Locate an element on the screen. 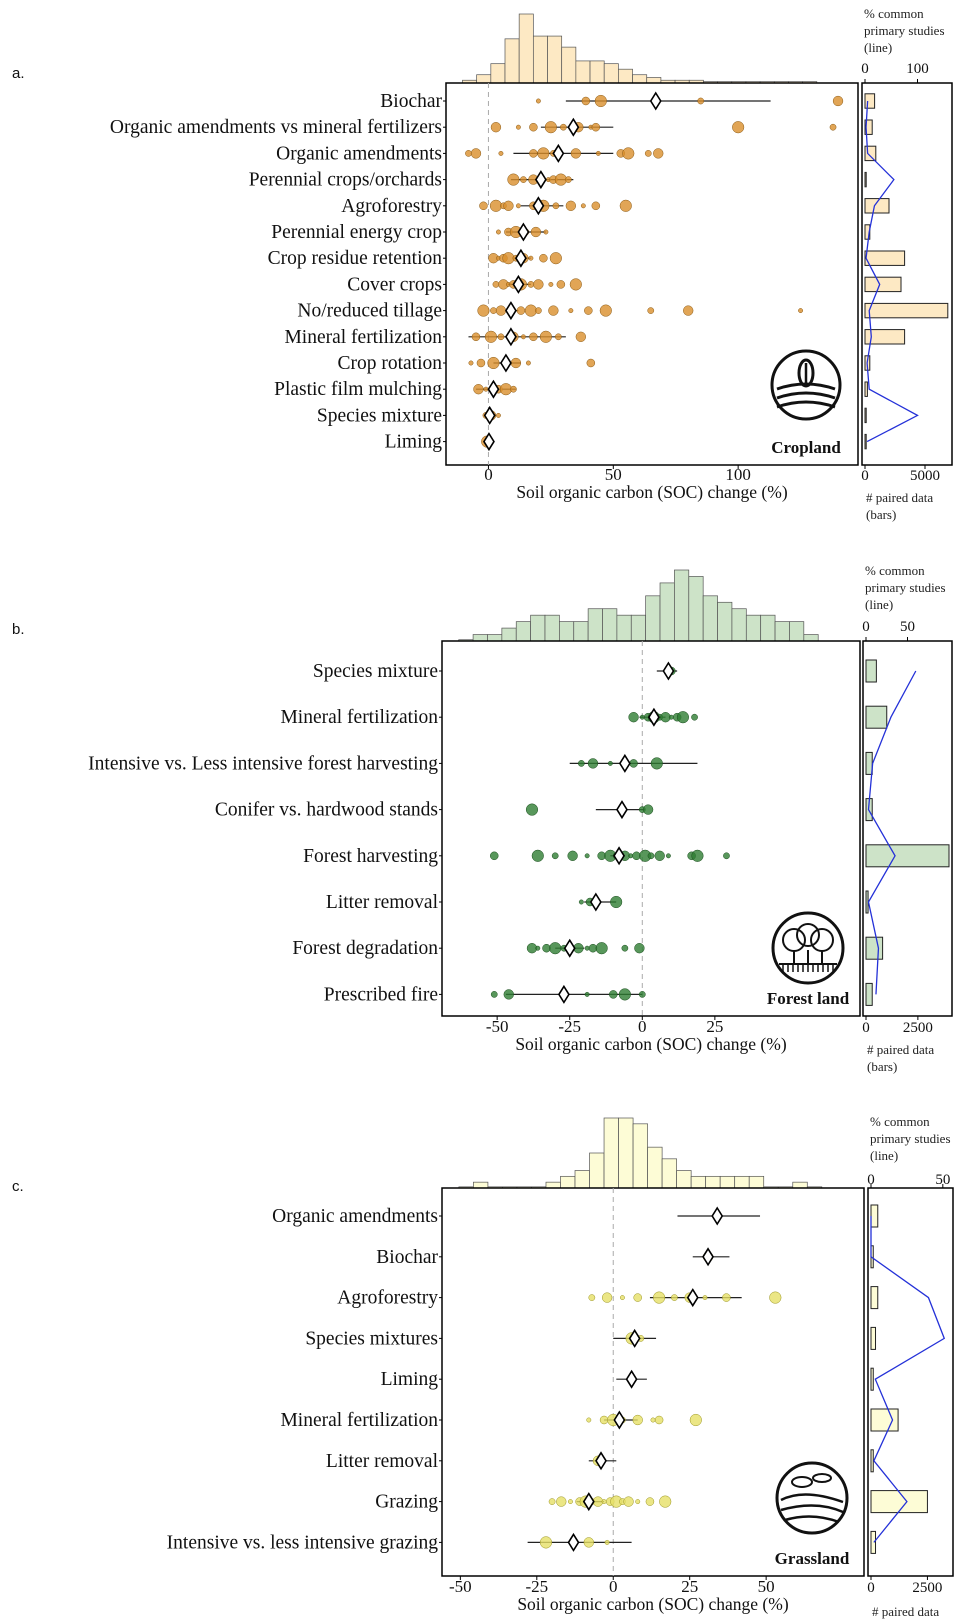 This screenshot has width=955, height=1623. category-label: Species mixtures is located at coordinates (371, 1338).